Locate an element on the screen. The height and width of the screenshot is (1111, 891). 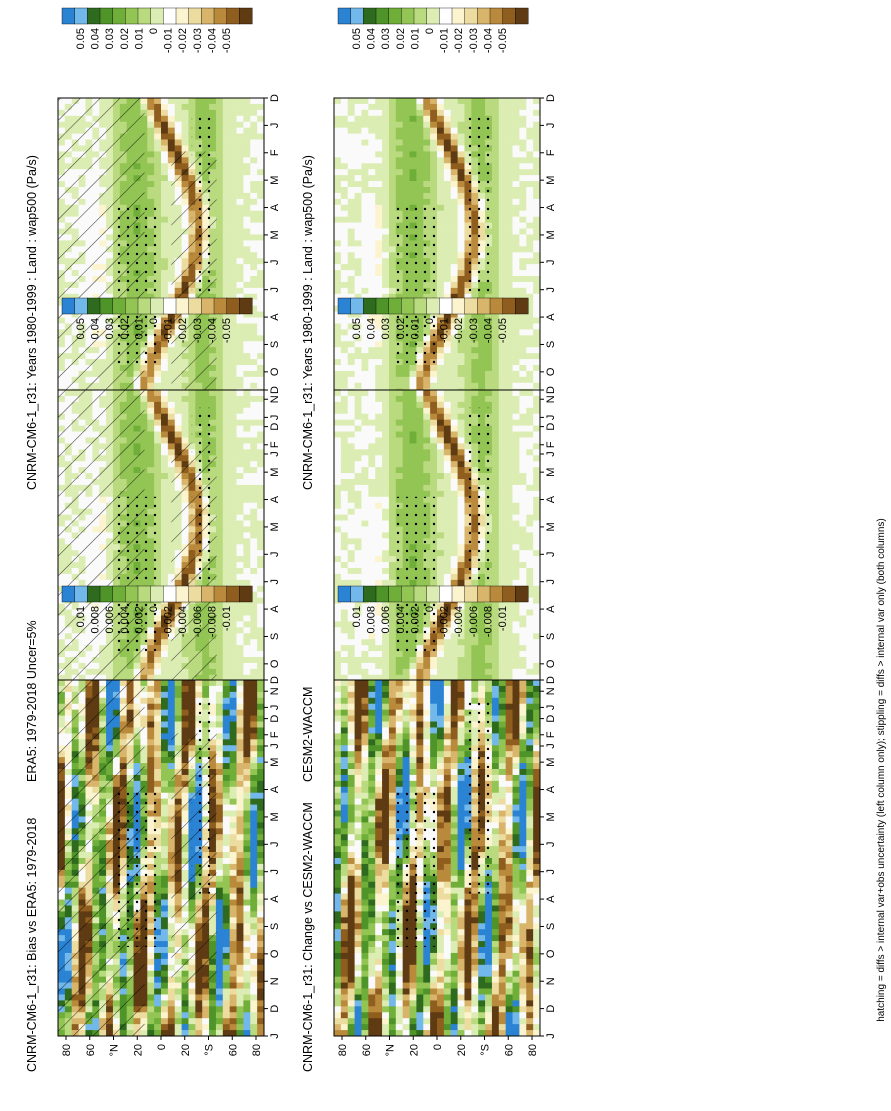
colorbar-swatch is located at coordinates (157, 16).